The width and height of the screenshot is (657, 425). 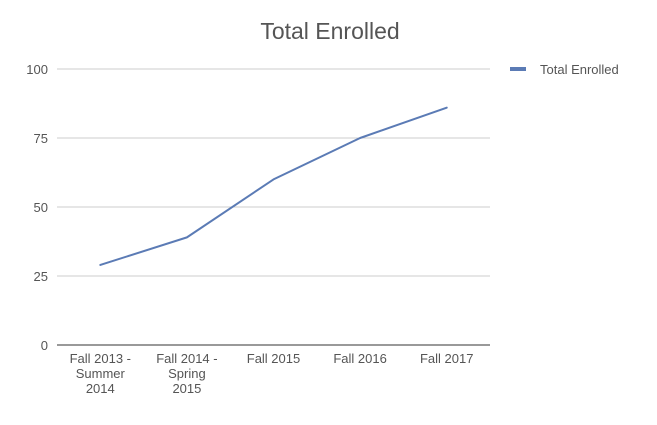 What do you see at coordinates (41, 276) in the screenshot?
I see `y-tick-label-25: 25` at bounding box center [41, 276].